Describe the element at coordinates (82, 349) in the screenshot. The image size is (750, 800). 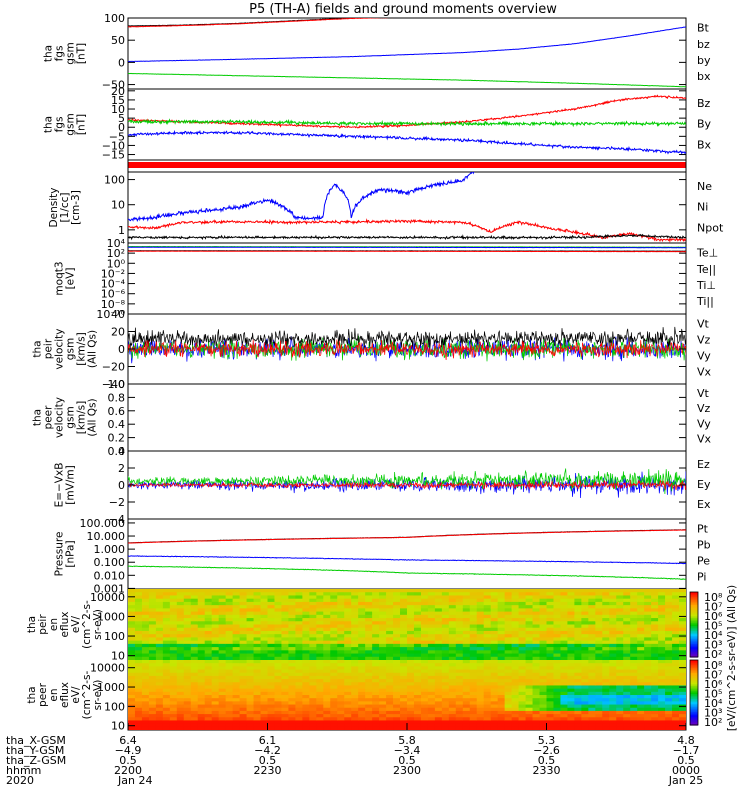
I see `y-axis-label-line: [km/s]` at that location.